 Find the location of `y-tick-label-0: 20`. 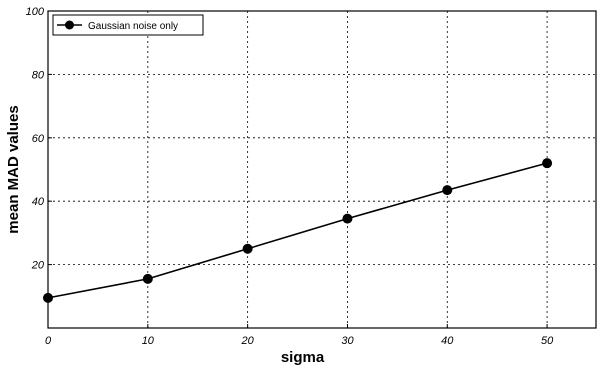

y-tick-label-0: 20 is located at coordinates (38, 266).